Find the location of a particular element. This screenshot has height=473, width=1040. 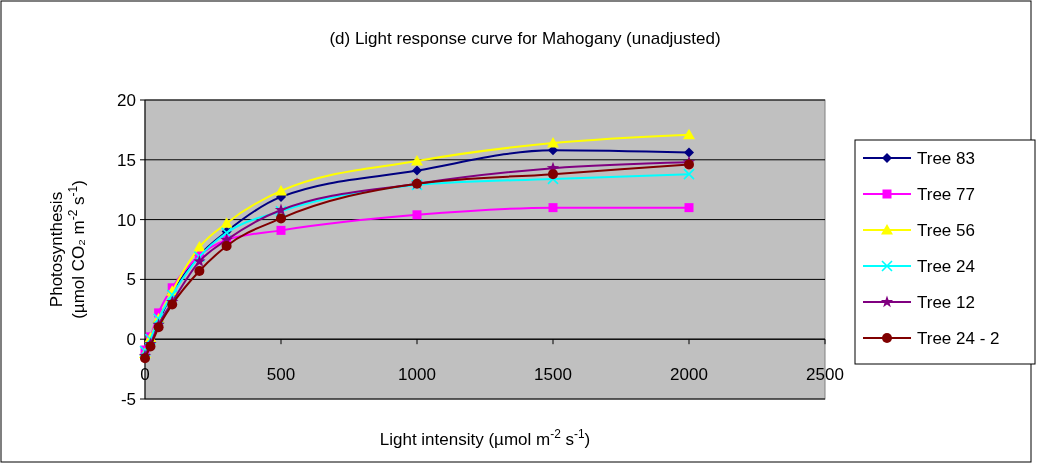

y-tick-label: 20 is located at coordinates (126, 100).